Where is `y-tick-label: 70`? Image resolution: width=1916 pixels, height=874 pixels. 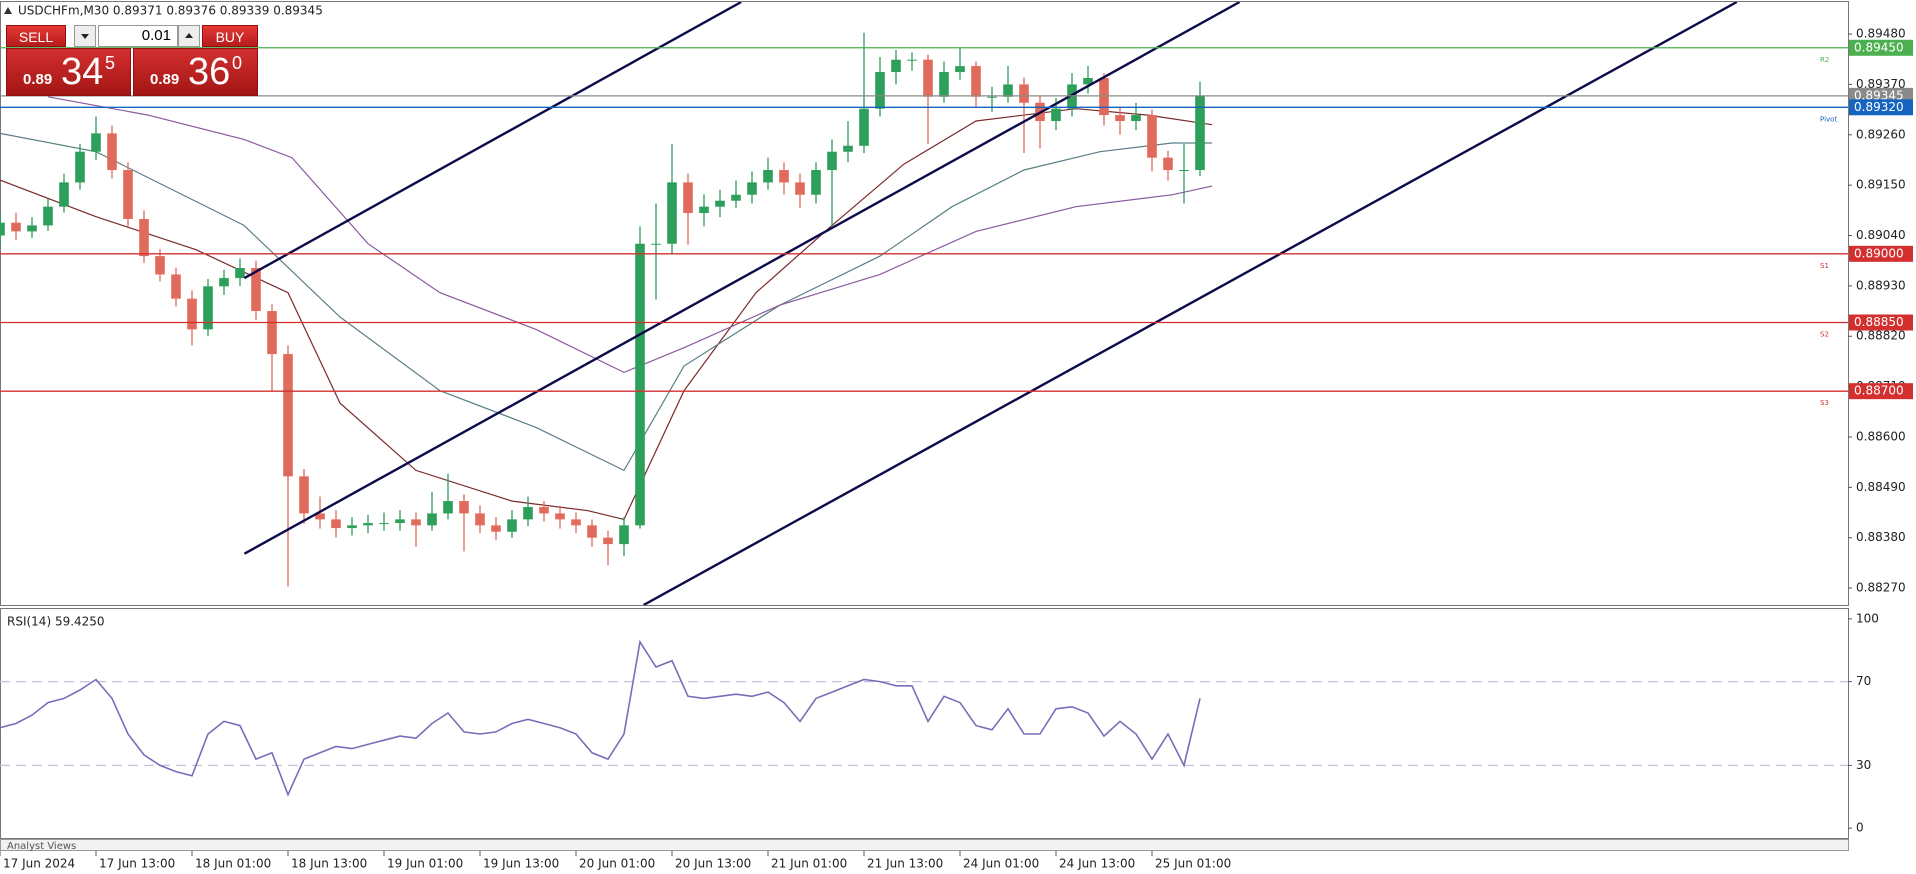 y-tick-label: 70 is located at coordinates (1863, 681).